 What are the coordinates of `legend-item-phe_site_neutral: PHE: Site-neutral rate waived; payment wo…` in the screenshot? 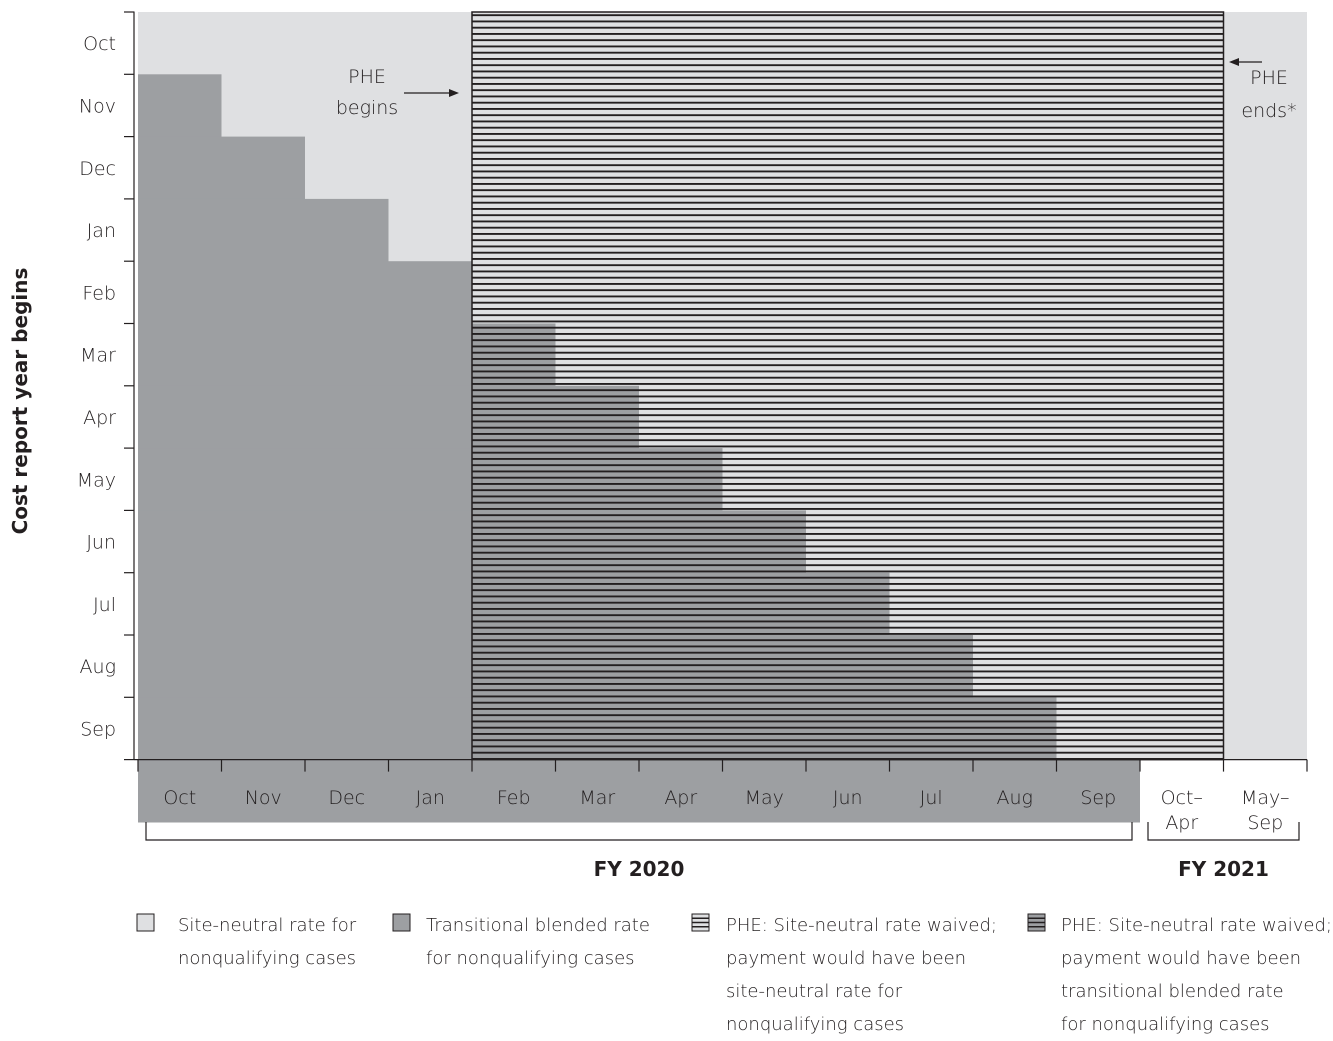 It's located at (861, 975).